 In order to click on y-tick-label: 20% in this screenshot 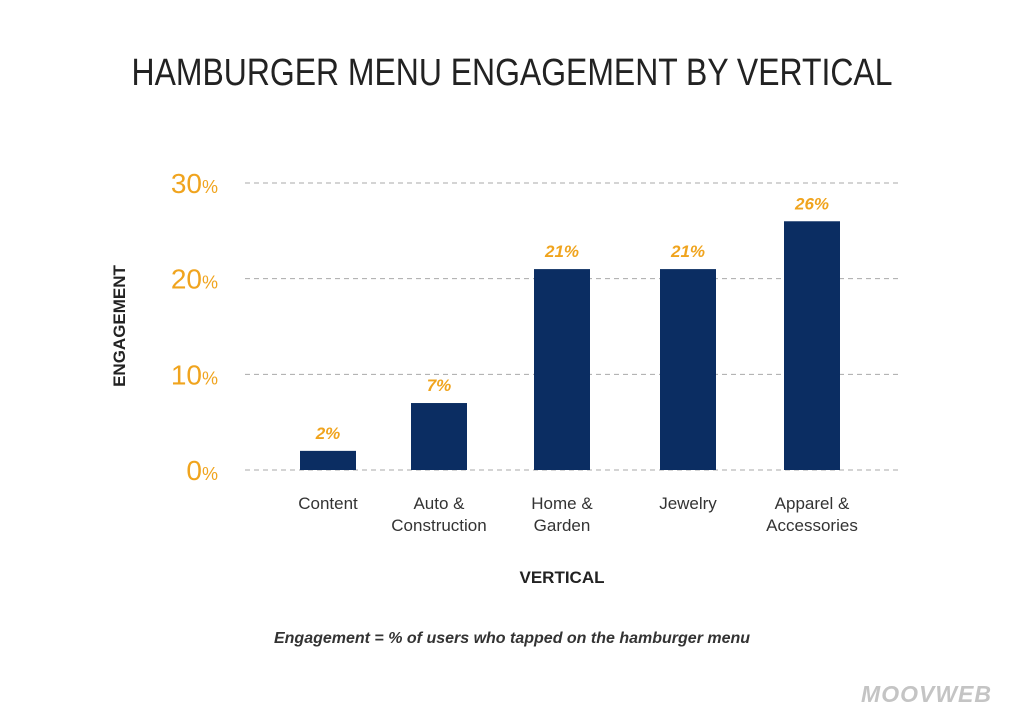, I will do `click(194, 279)`.